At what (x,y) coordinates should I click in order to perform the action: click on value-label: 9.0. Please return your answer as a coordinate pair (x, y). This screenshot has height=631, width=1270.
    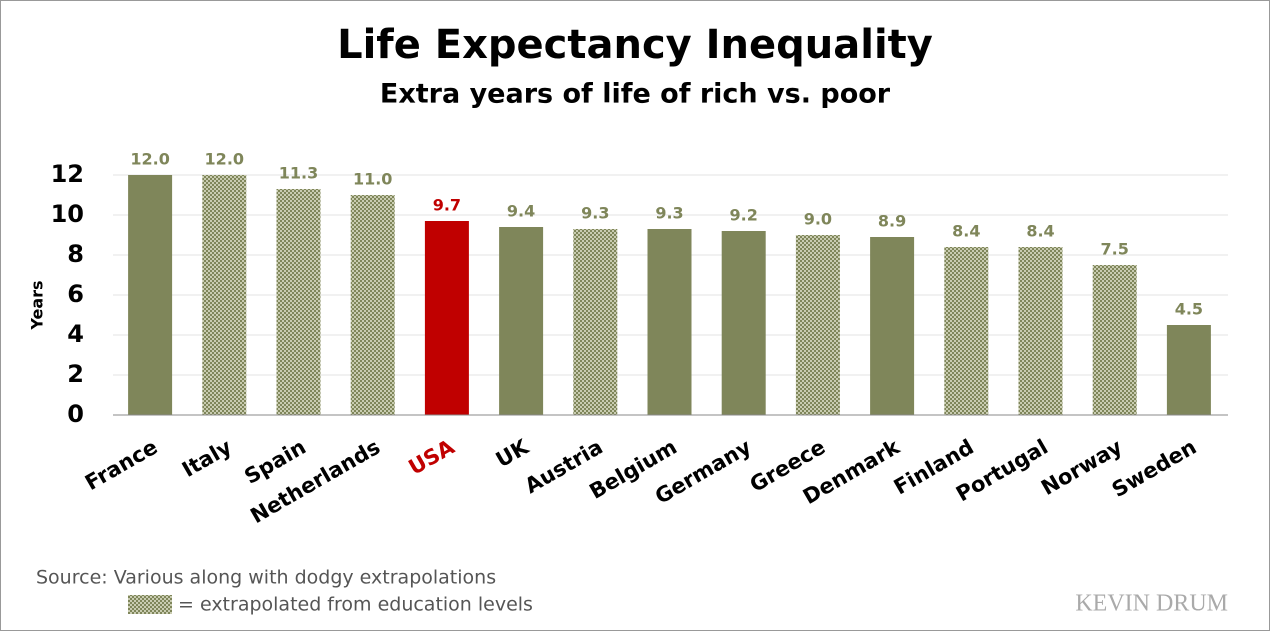
    Looking at the image, I should click on (818, 219).